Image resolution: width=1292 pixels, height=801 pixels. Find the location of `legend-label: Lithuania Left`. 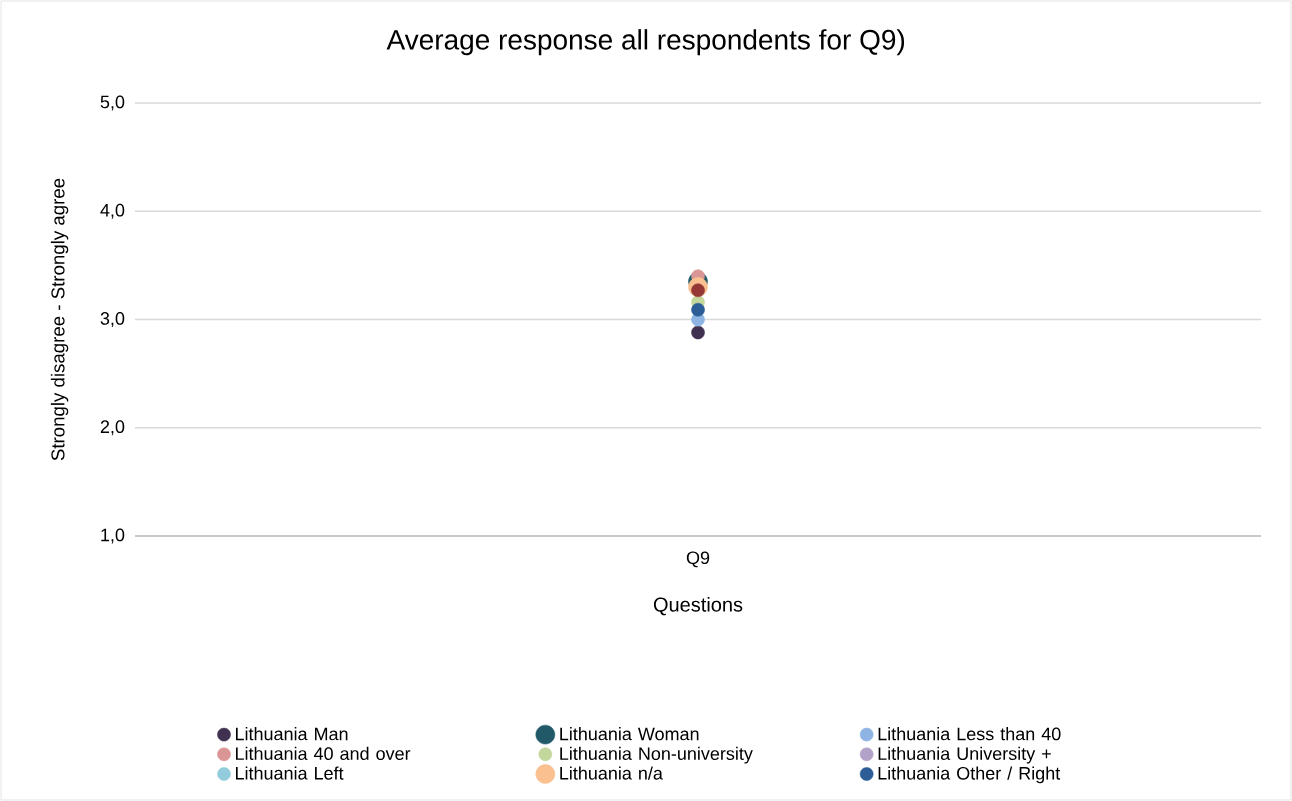

legend-label: Lithuania Left is located at coordinates (289, 773).